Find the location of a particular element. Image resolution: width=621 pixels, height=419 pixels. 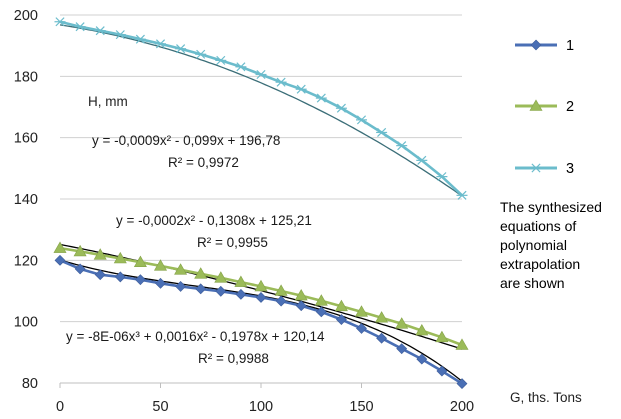

y-tick-label: 200 is located at coordinates (26, 16).